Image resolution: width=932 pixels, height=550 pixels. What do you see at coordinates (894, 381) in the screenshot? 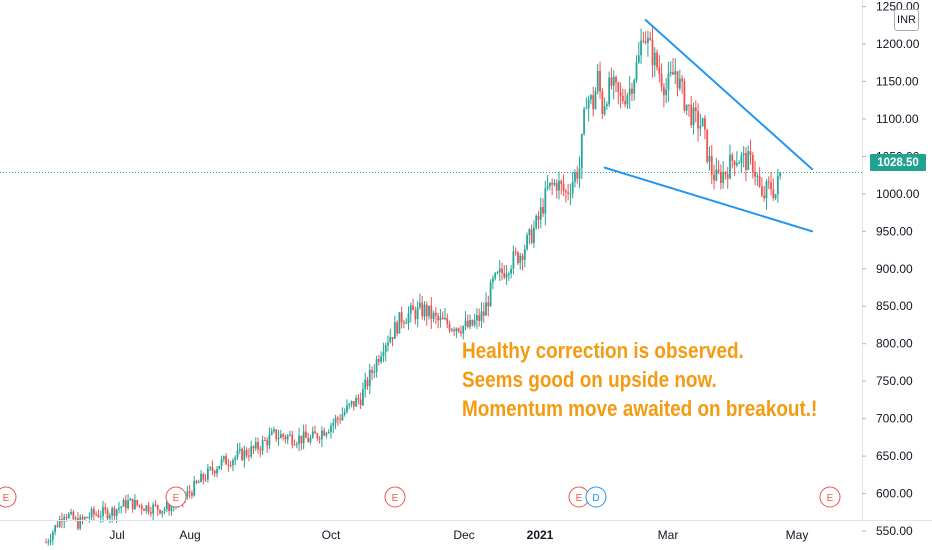
I see `y-tick-label: 750.00` at bounding box center [894, 381].